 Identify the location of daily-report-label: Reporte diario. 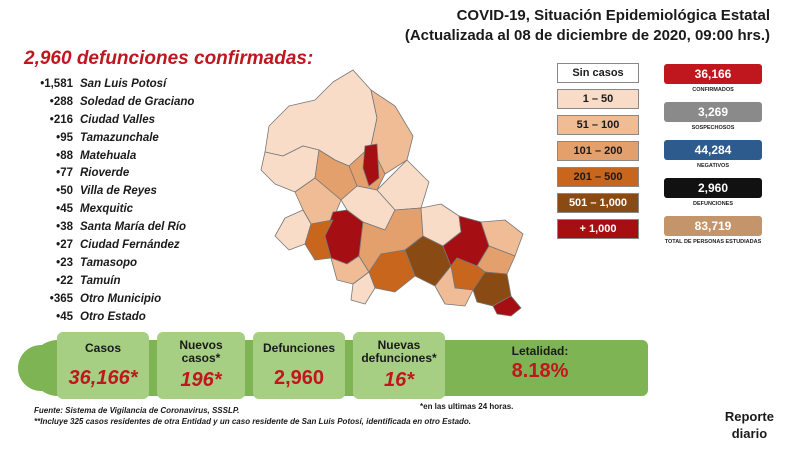
(749, 425).